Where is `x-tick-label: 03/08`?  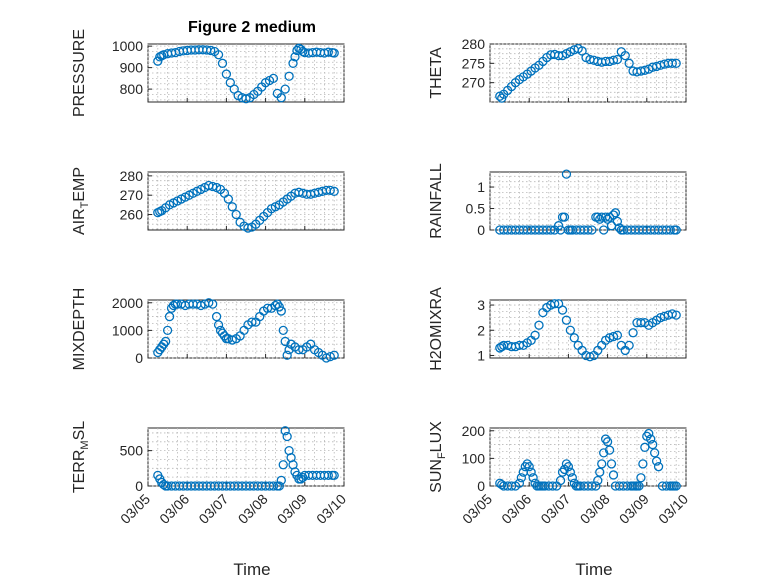
x-tick-label: 03/08 is located at coordinates (595, 509).